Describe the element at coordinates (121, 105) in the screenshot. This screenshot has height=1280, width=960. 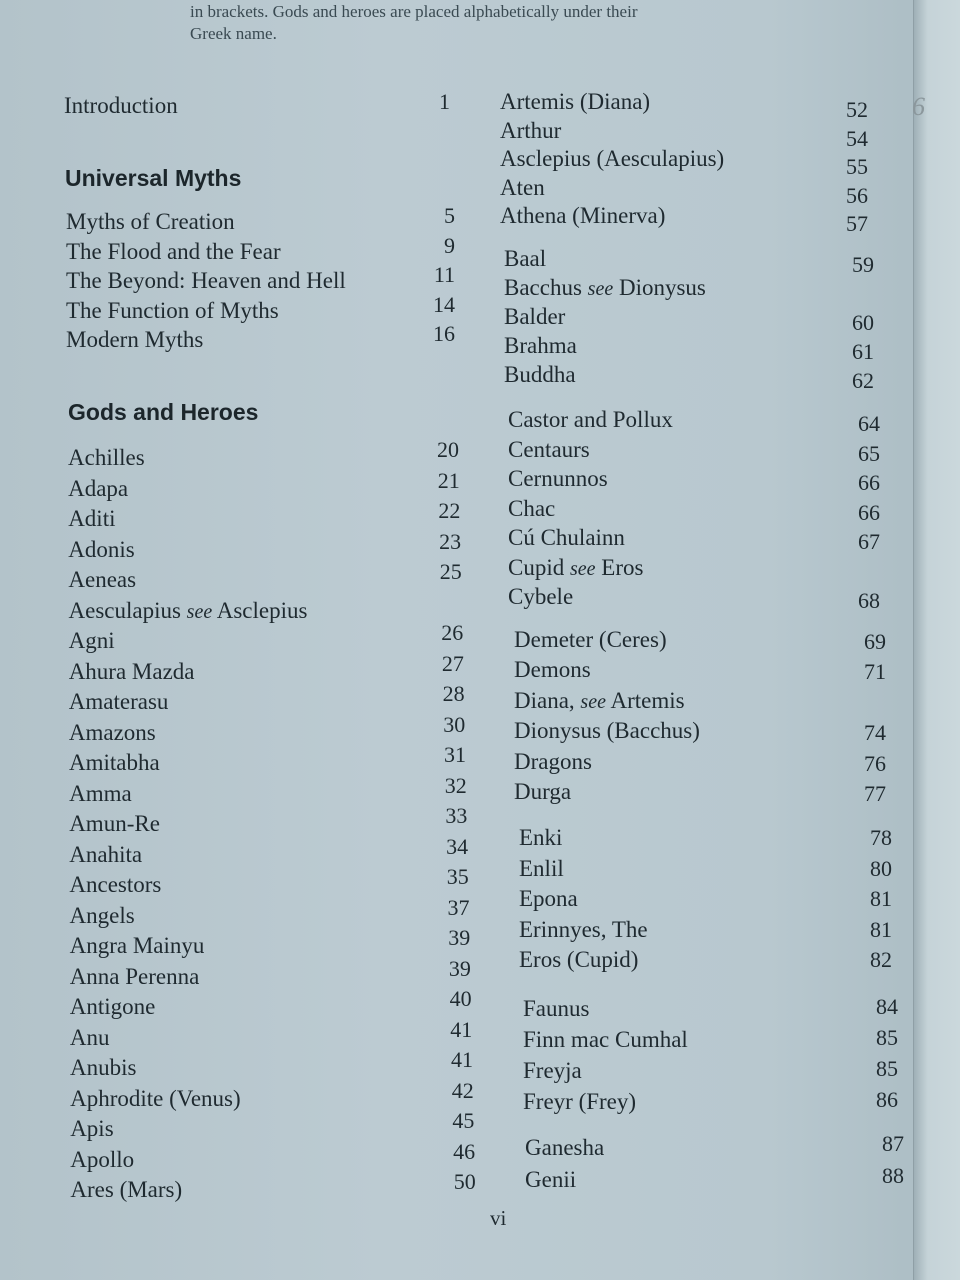
I see `toc-entry-introduction: Introduction` at that location.